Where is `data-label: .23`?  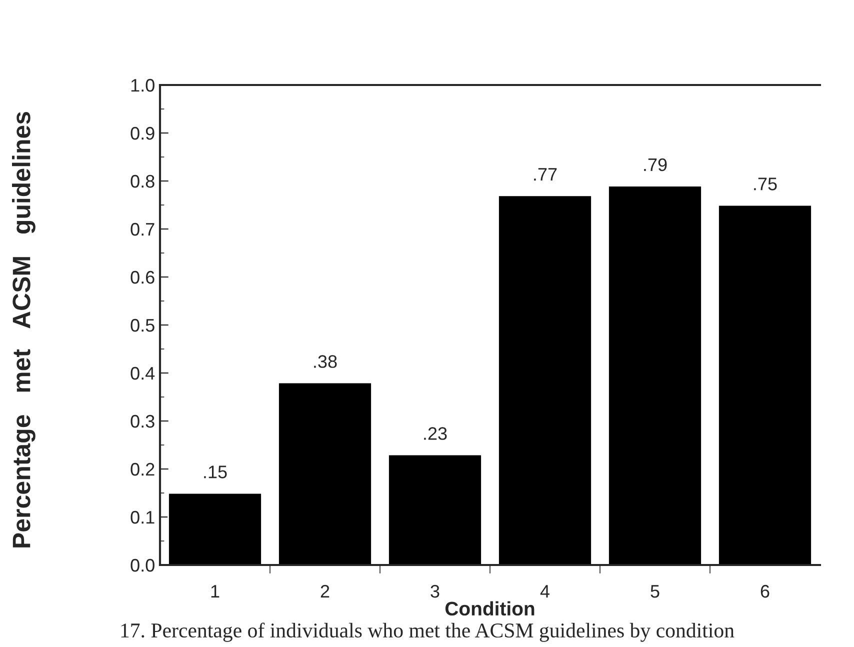 data-label: .23 is located at coordinates (435, 433).